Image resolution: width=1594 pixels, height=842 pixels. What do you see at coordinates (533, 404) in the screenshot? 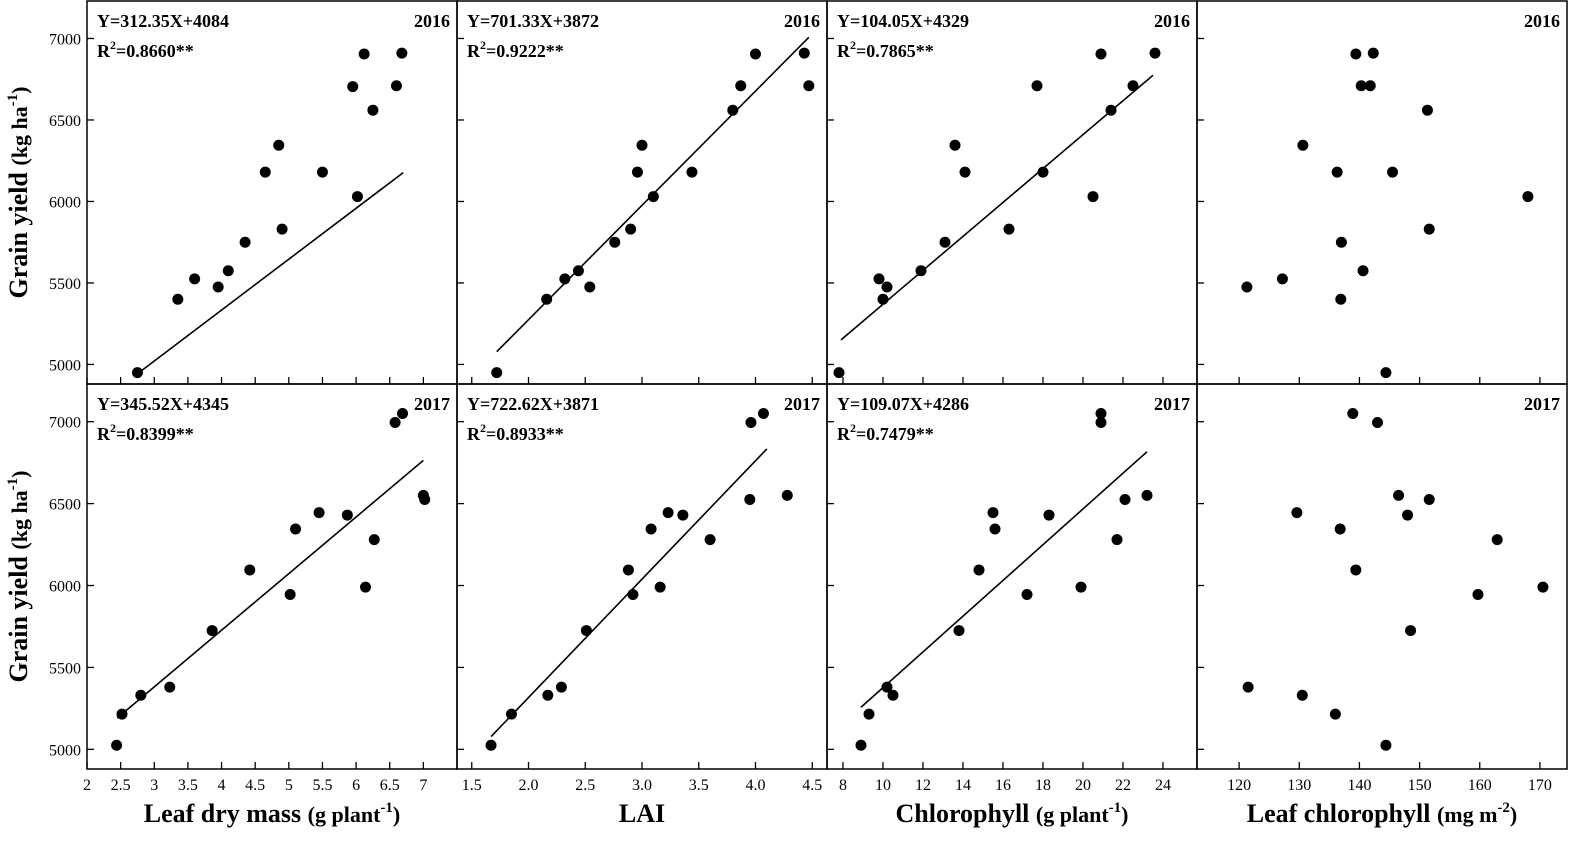
I see `regression-equation: Y=722.62X+3871` at bounding box center [533, 404].